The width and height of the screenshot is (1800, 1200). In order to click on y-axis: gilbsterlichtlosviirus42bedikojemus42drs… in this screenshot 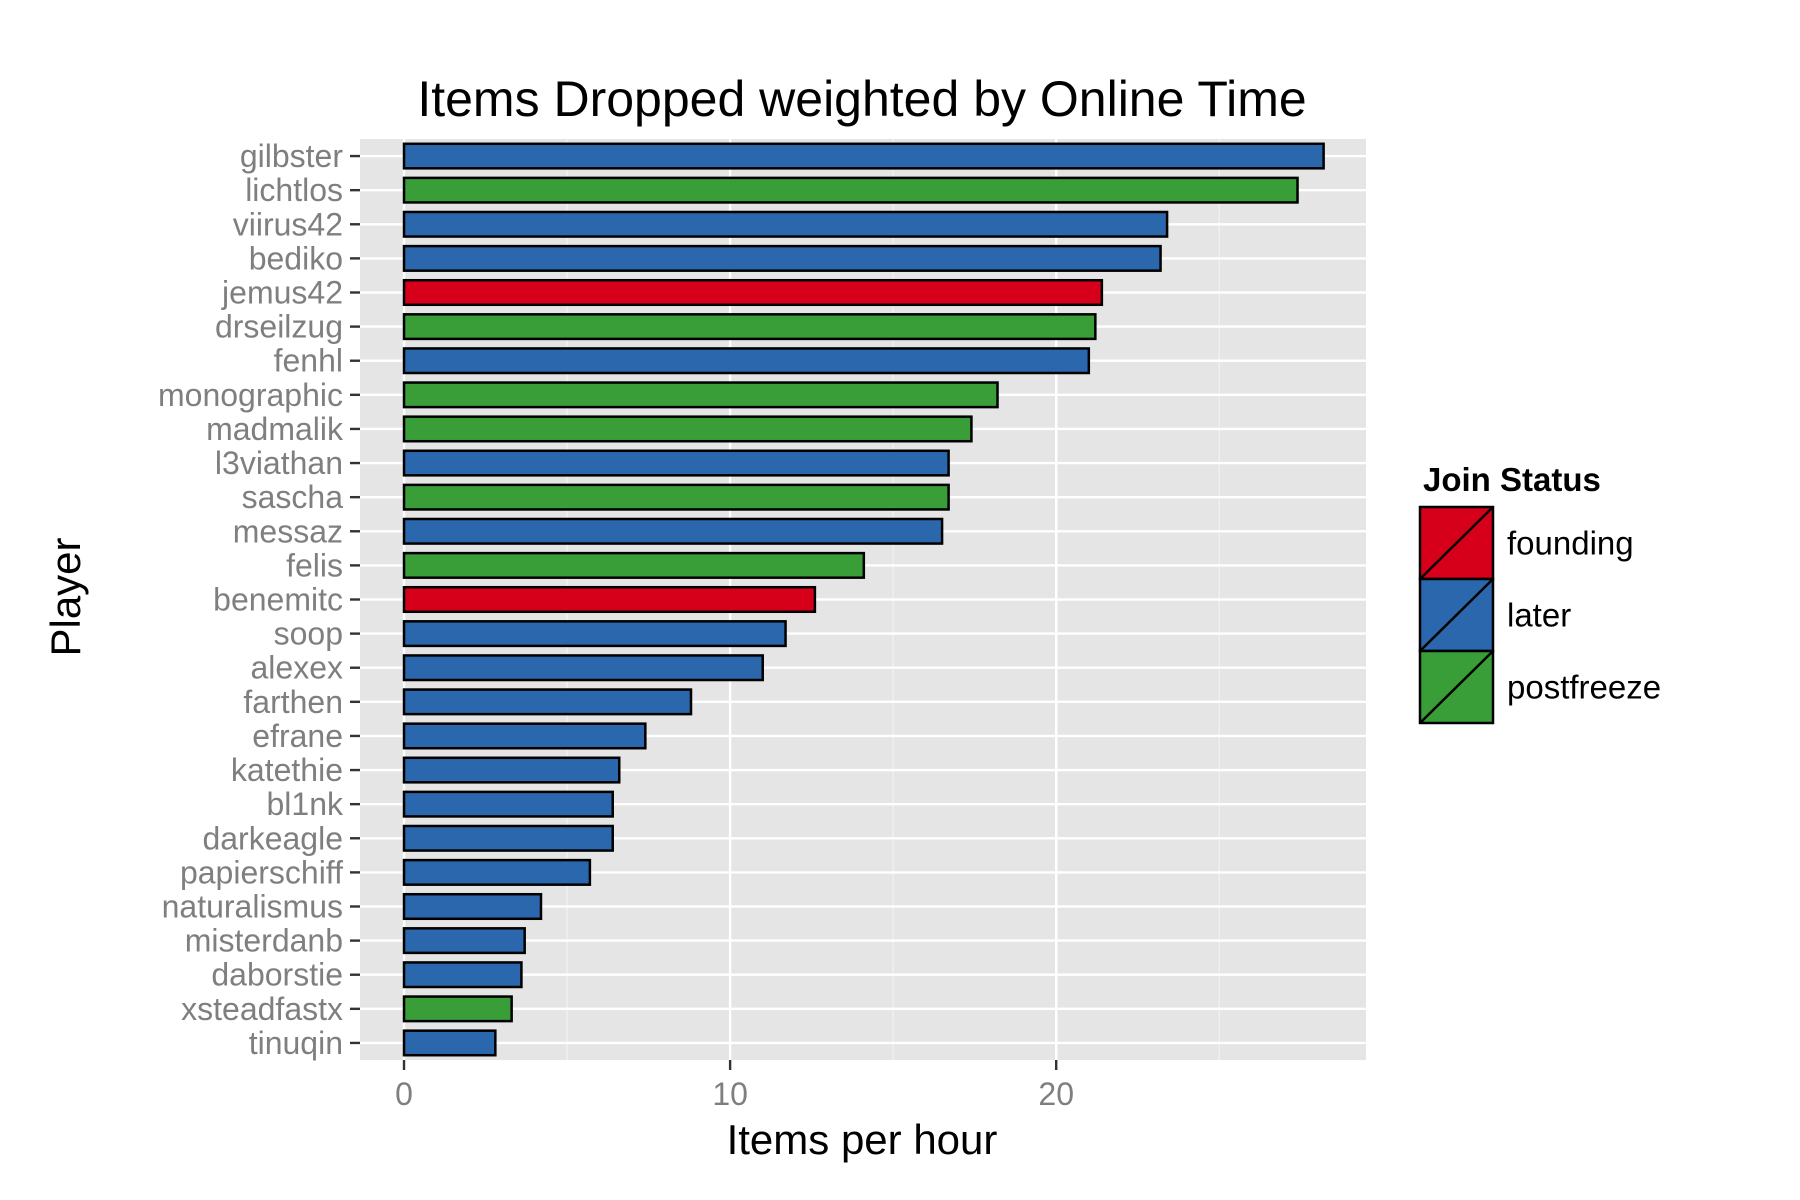, I will do `click(259, 599)`.